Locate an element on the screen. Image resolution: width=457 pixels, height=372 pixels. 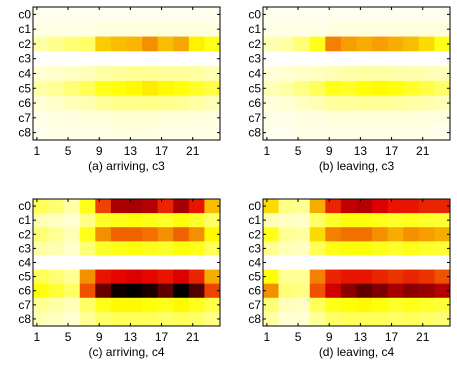
y-tick-label: c4 is located at coordinates (24, 74).